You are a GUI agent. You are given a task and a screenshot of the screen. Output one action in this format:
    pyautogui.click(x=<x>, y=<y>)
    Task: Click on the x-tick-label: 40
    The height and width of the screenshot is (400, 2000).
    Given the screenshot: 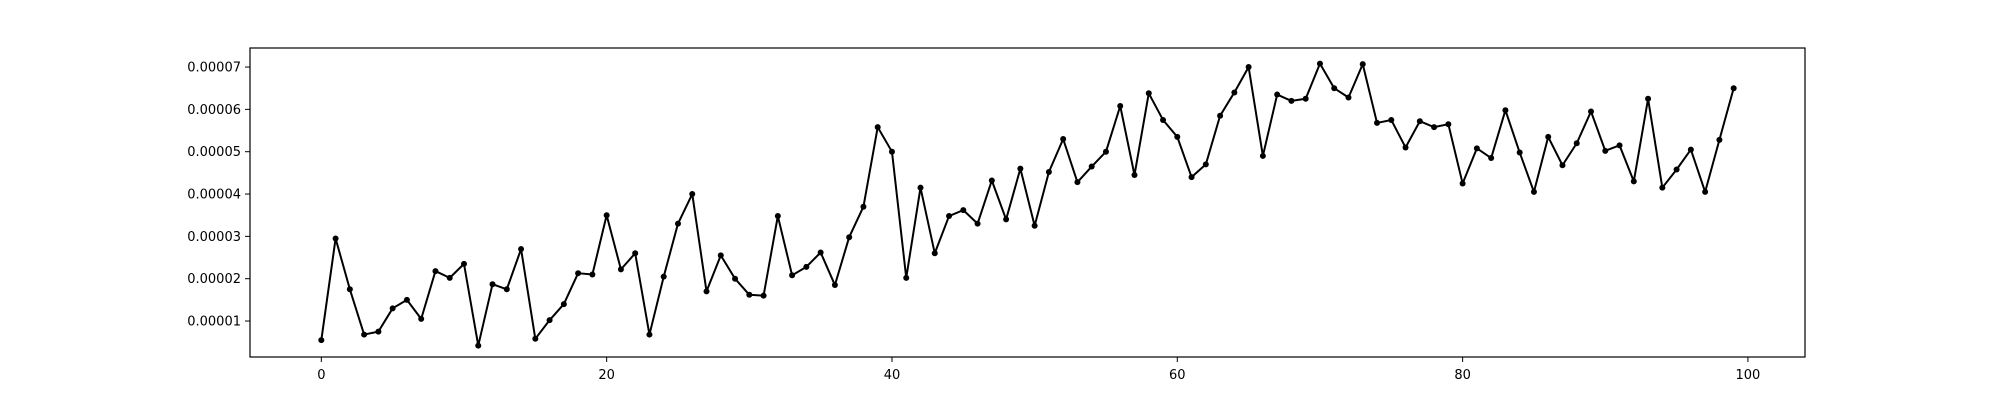 What is the action you would take?
    pyautogui.click(x=892, y=375)
    